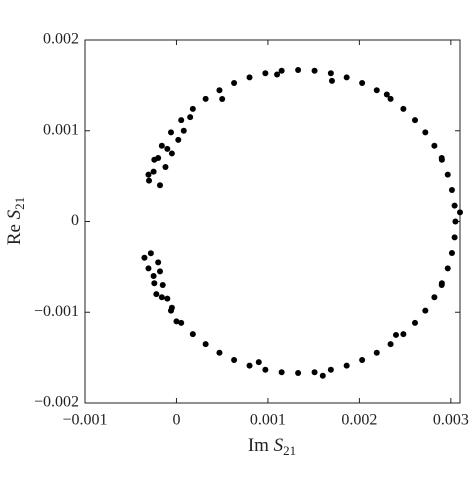  I want to click on x-axis-label: Im S21, so click(272, 446).